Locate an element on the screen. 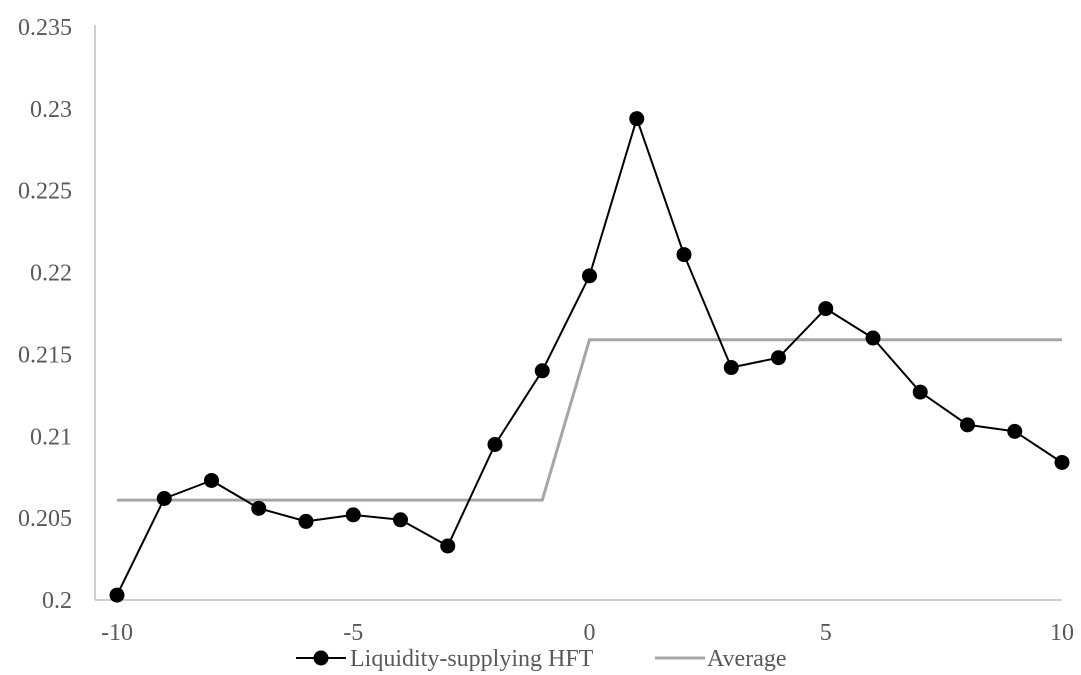 The width and height of the screenshot is (1081, 675). legend-label: Average is located at coordinates (747, 659).